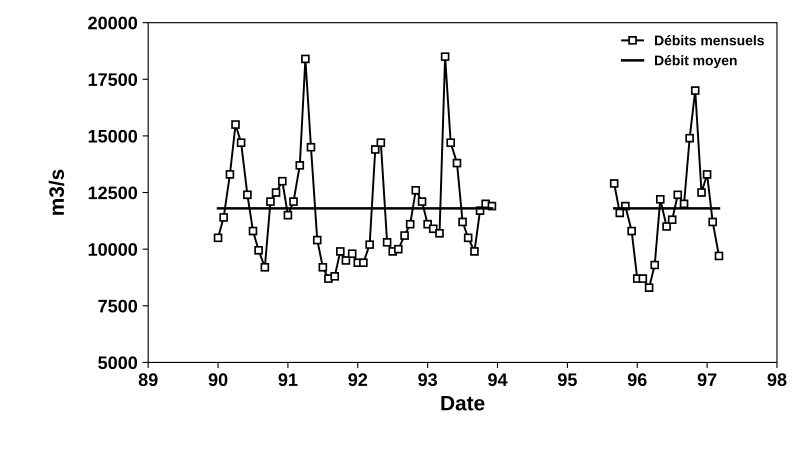  What do you see at coordinates (113, 136) in the screenshot?
I see `y-tick-label: 15000` at bounding box center [113, 136].